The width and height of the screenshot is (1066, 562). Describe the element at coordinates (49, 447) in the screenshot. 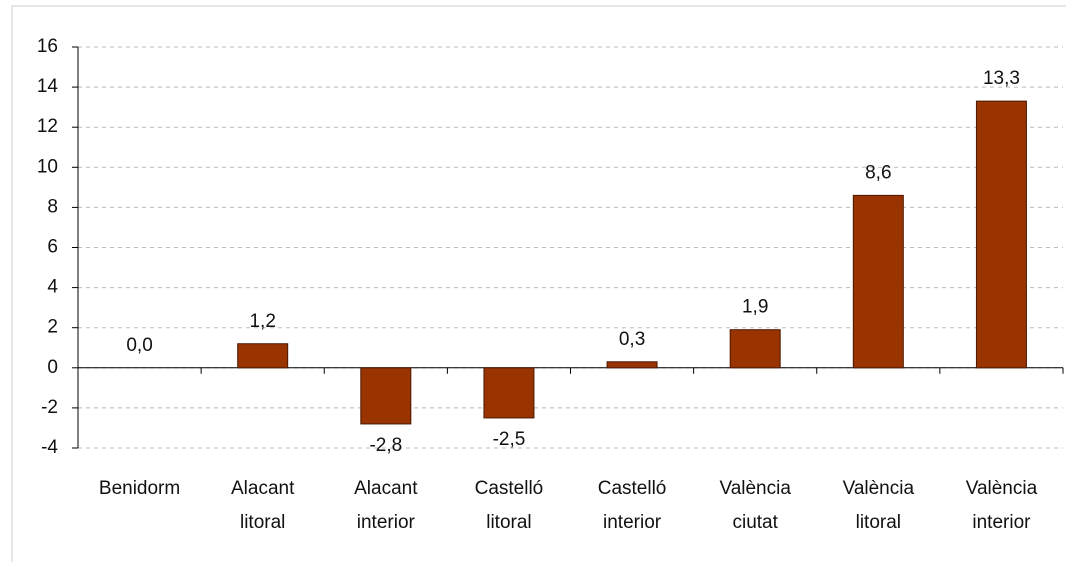

I see `y-tick-label: -4` at that location.